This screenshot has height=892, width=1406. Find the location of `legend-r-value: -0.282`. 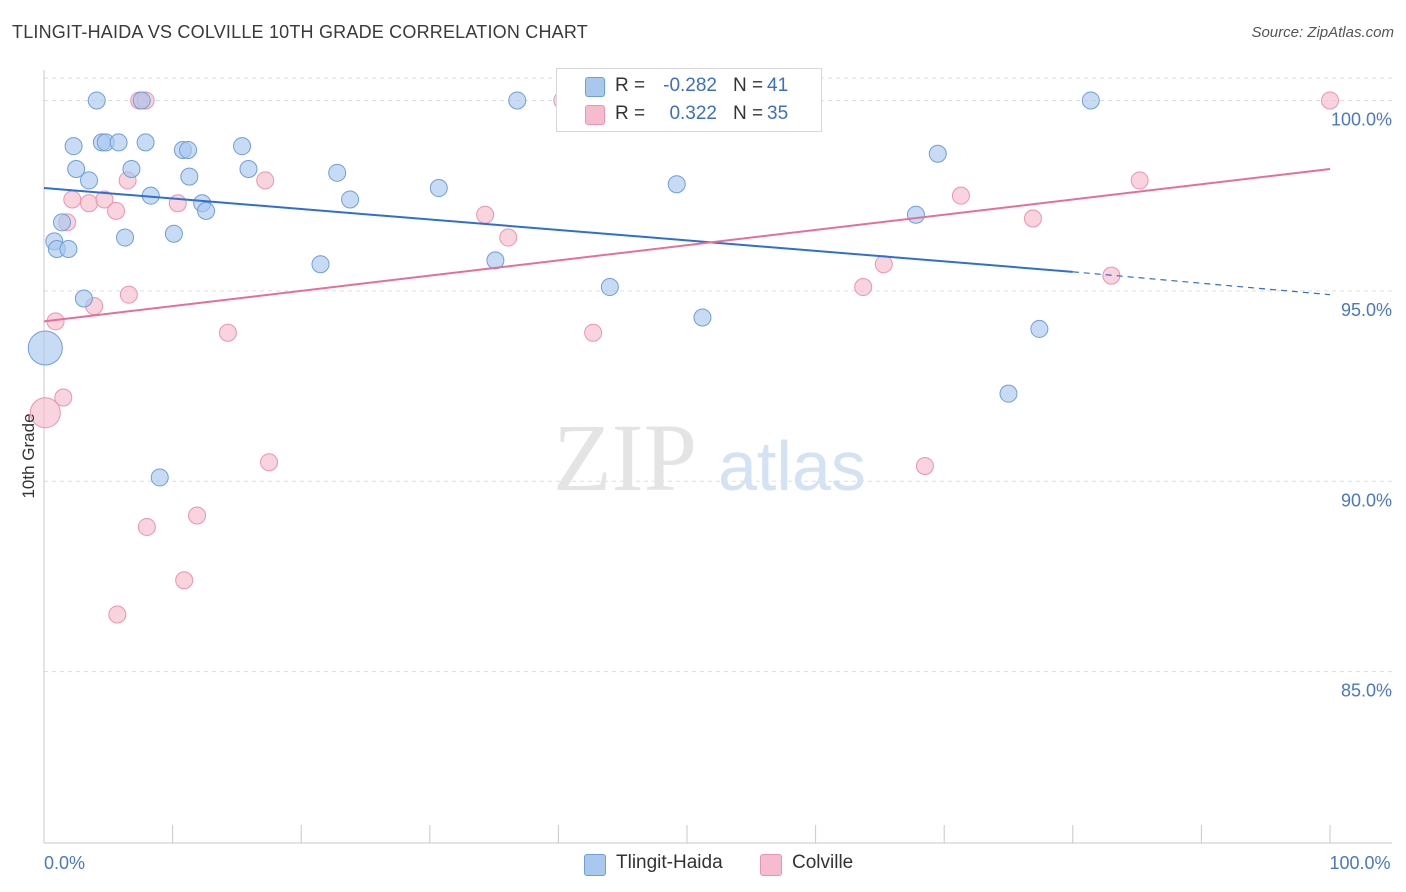

legend-r-value: -0.282 is located at coordinates (690, 85).